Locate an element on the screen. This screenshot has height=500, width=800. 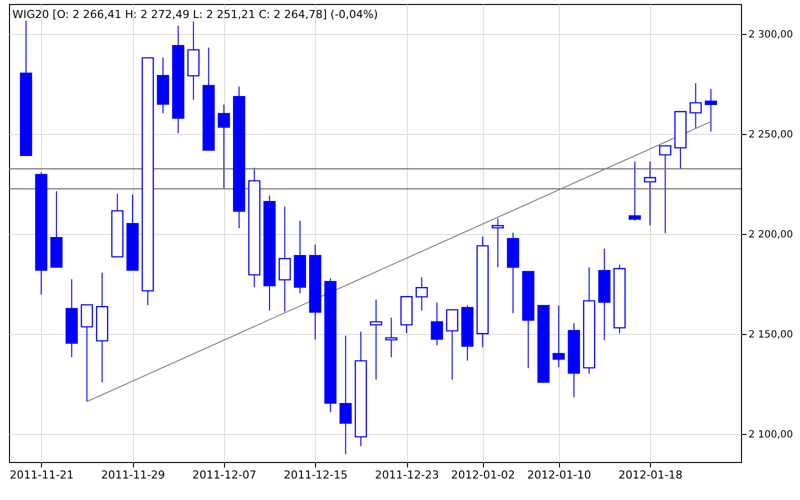
y-tick-label: 2 200,00 is located at coordinates (771, 235).